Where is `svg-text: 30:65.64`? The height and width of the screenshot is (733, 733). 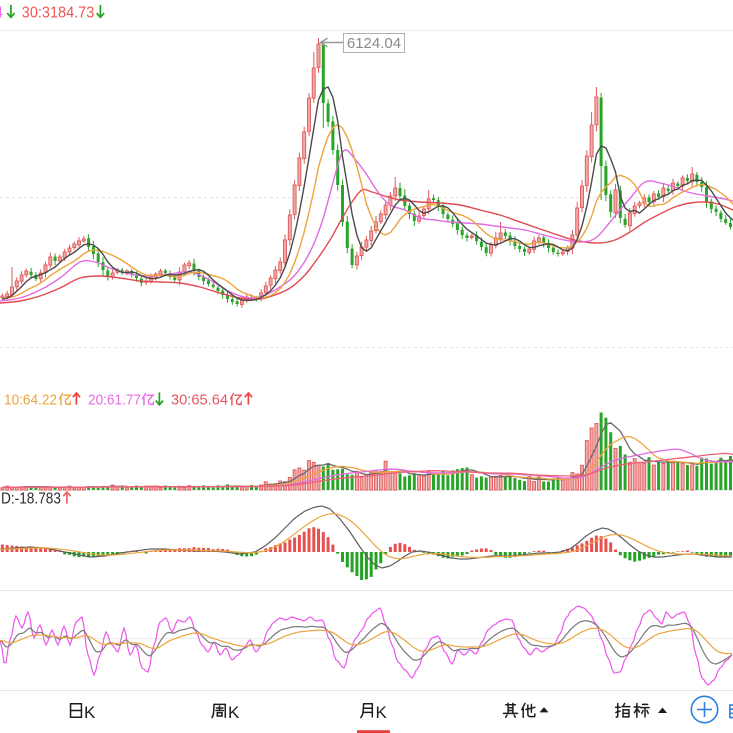
svg-text: 30:65.64 is located at coordinates (199, 401).